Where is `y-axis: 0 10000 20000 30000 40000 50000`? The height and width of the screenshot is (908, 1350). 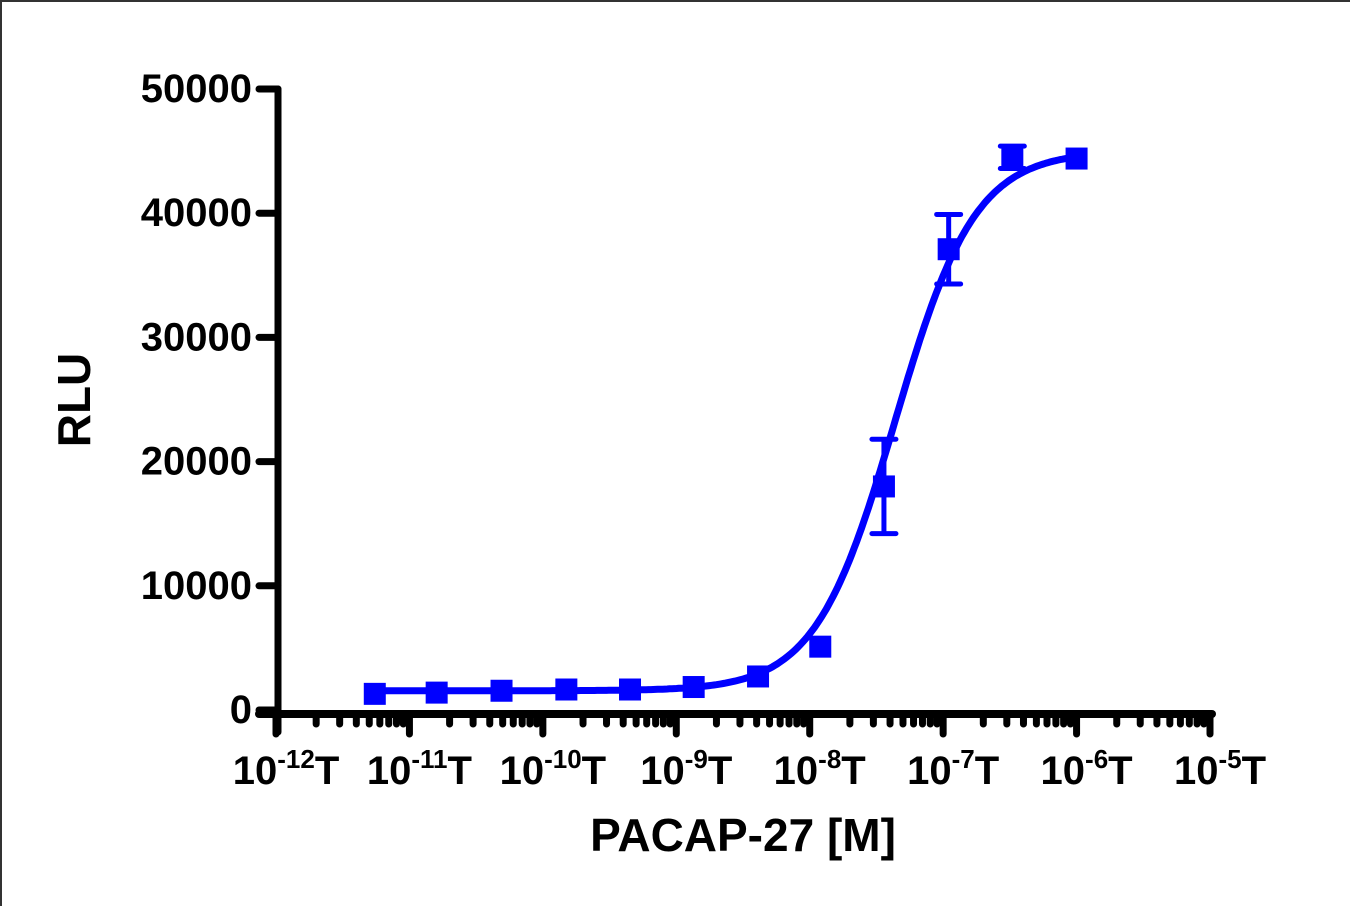
y-axis: 0 10000 20000 30000 40000 50000 is located at coordinates (211, 401).